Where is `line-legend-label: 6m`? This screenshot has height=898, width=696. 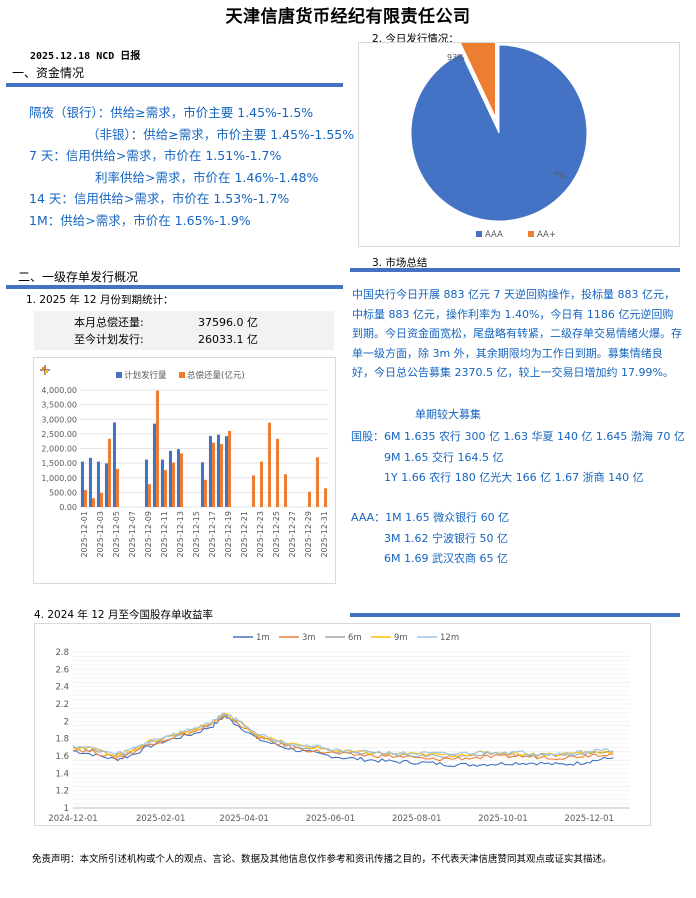 line-legend-label: 6m is located at coordinates (355, 638).